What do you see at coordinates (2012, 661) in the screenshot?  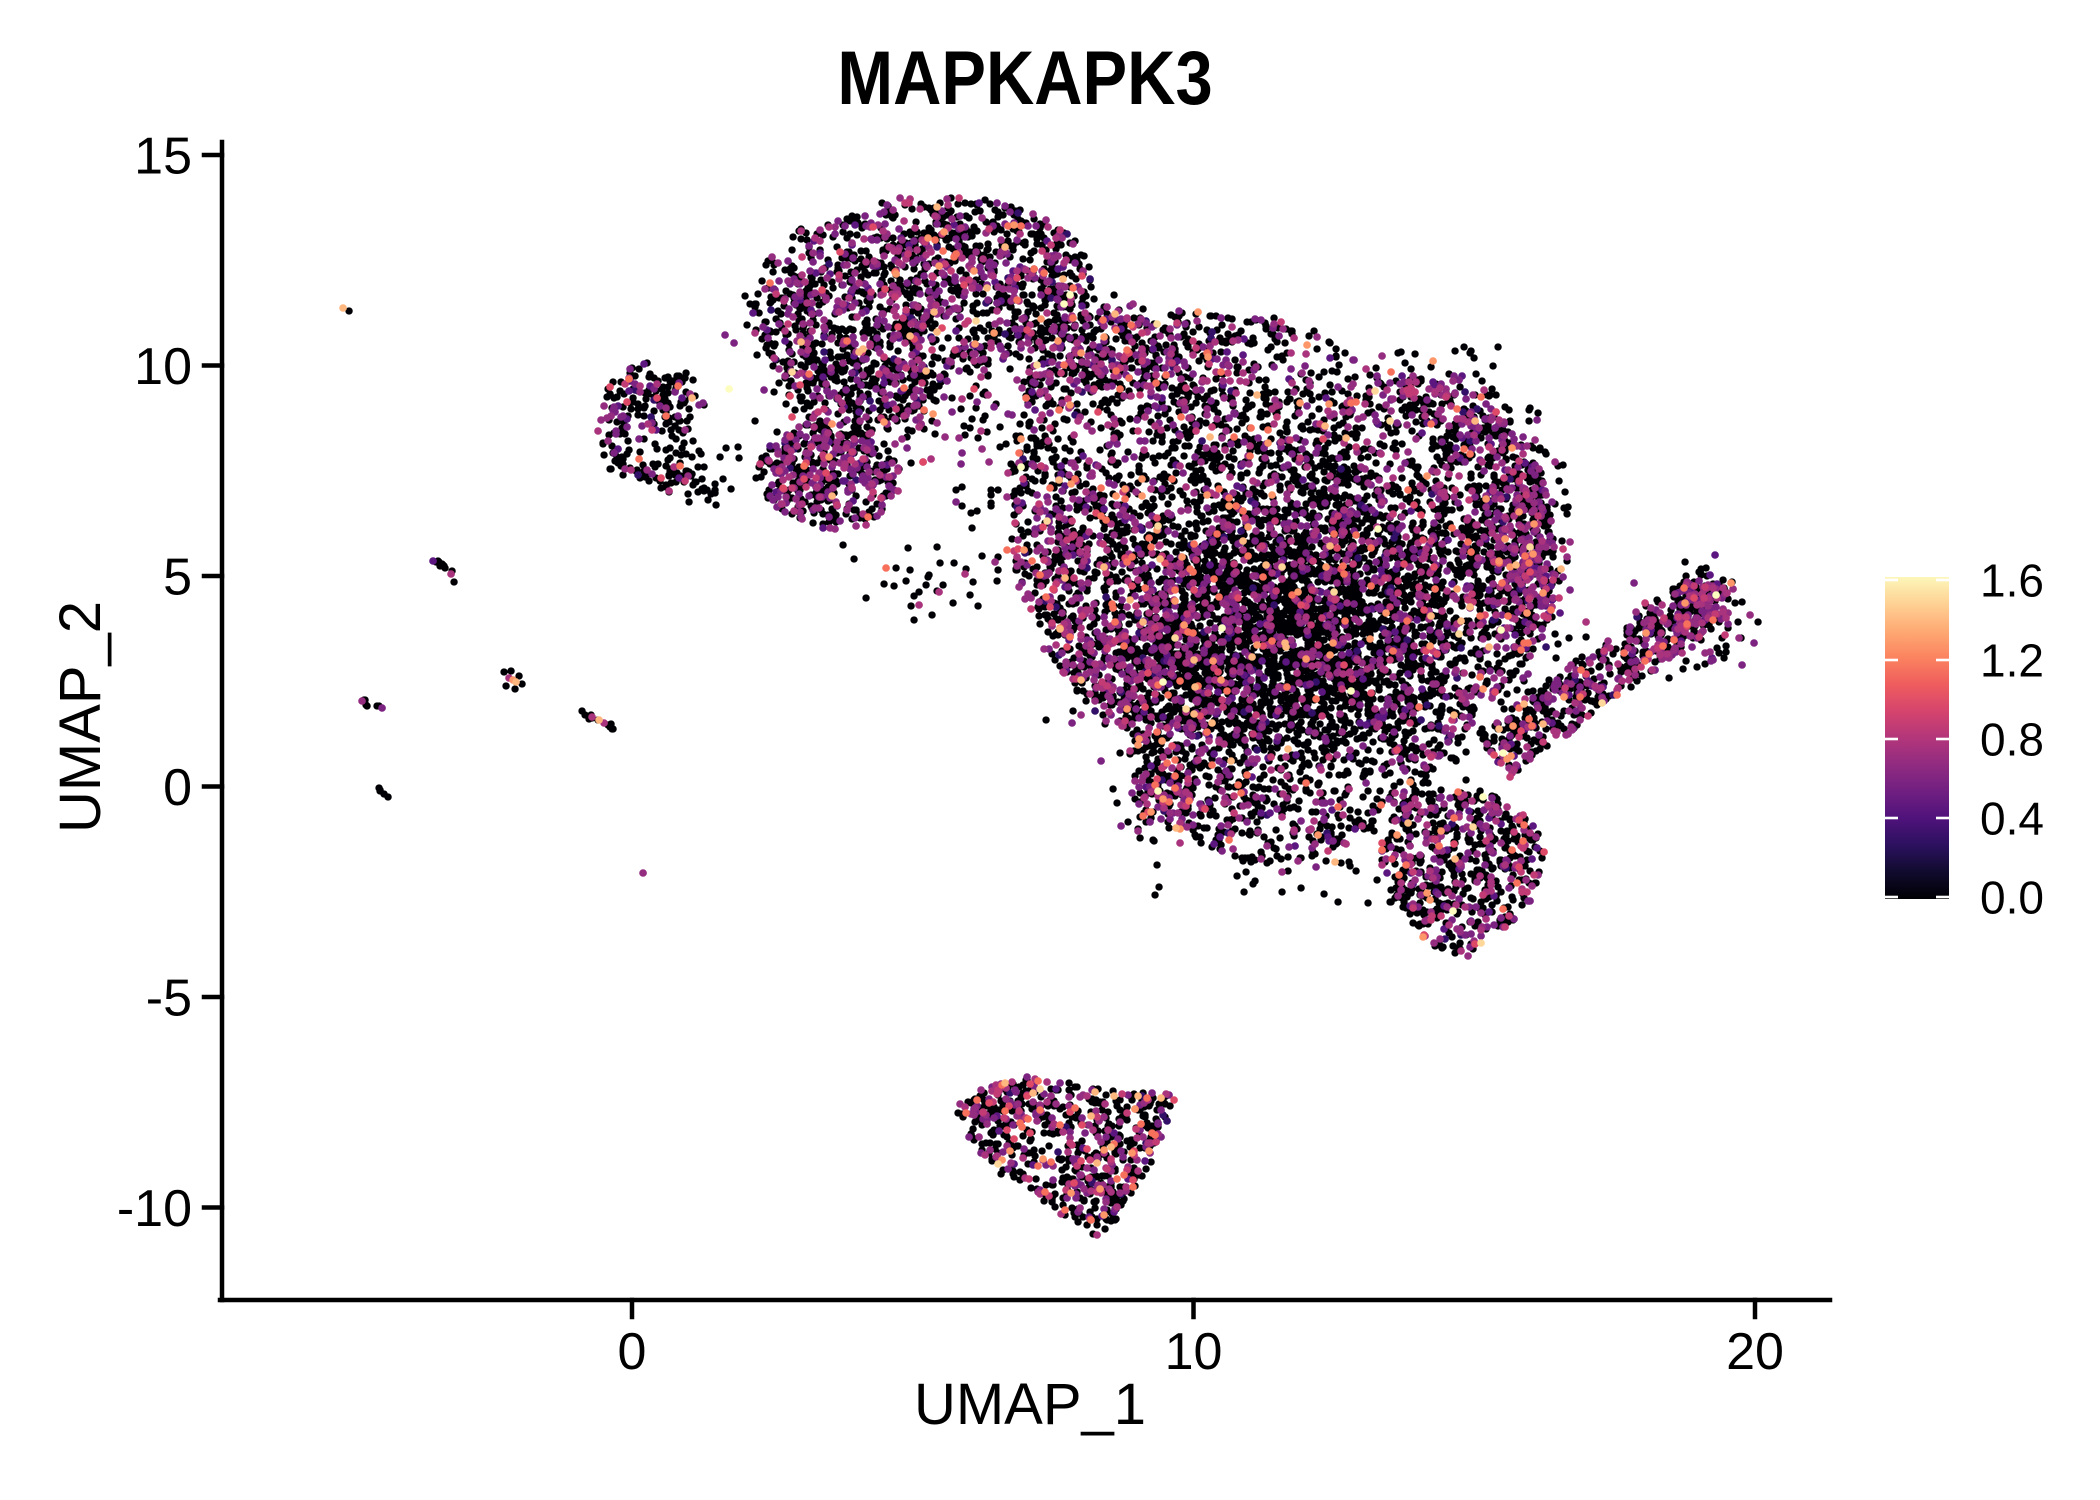 I see `svg-text: 1.2` at bounding box center [2012, 661].